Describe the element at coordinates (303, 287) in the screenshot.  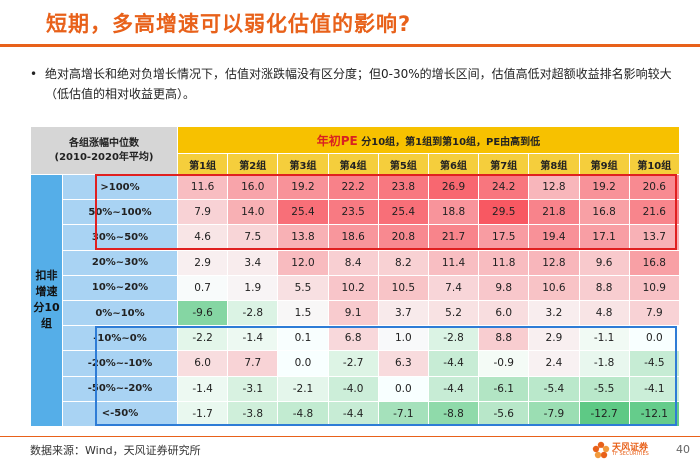
I see `table-cell: 5.5` at that location.